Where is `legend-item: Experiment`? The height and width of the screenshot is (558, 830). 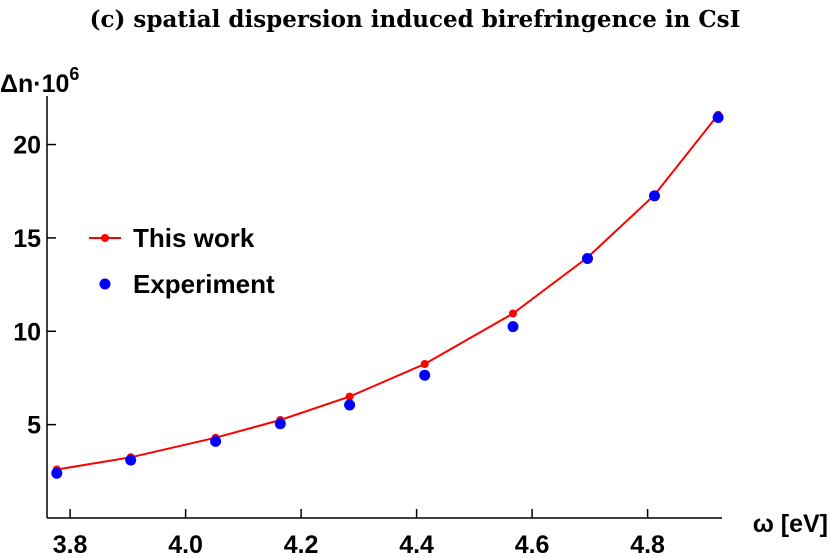
legend-item: Experiment is located at coordinates (187, 284).